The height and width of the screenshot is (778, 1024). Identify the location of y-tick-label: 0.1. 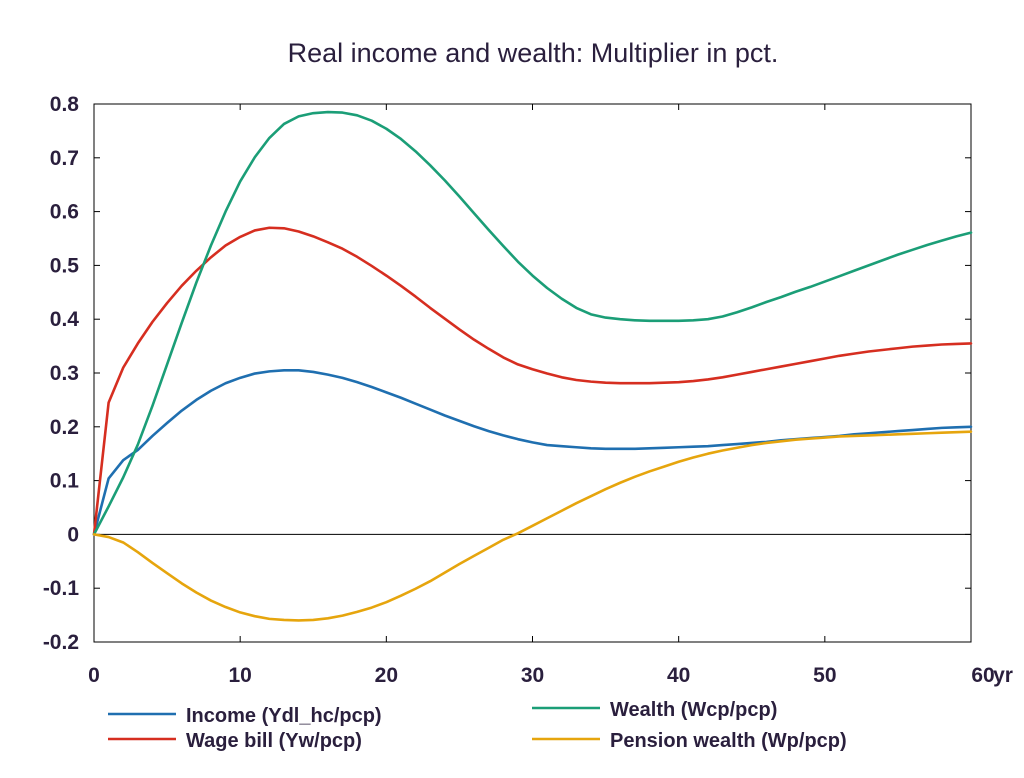
(65, 481).